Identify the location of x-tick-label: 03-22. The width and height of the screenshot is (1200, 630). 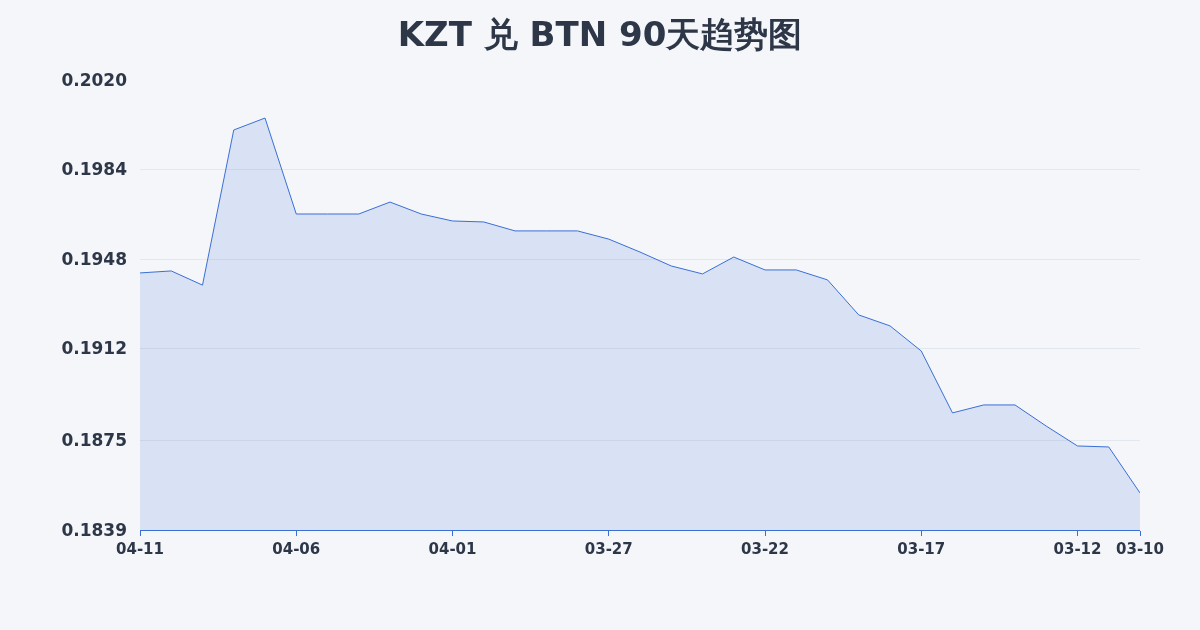
(765, 549).